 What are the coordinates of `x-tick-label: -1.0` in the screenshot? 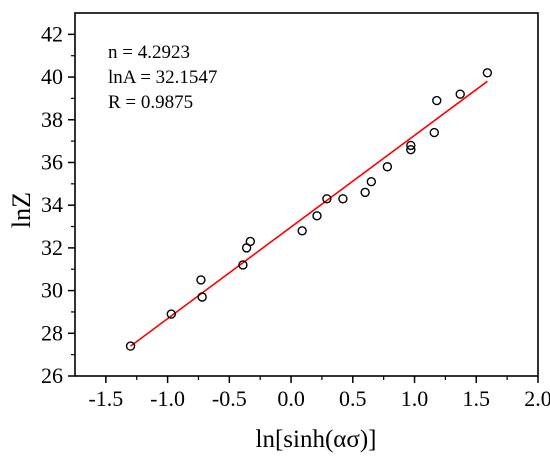 It's located at (167, 398).